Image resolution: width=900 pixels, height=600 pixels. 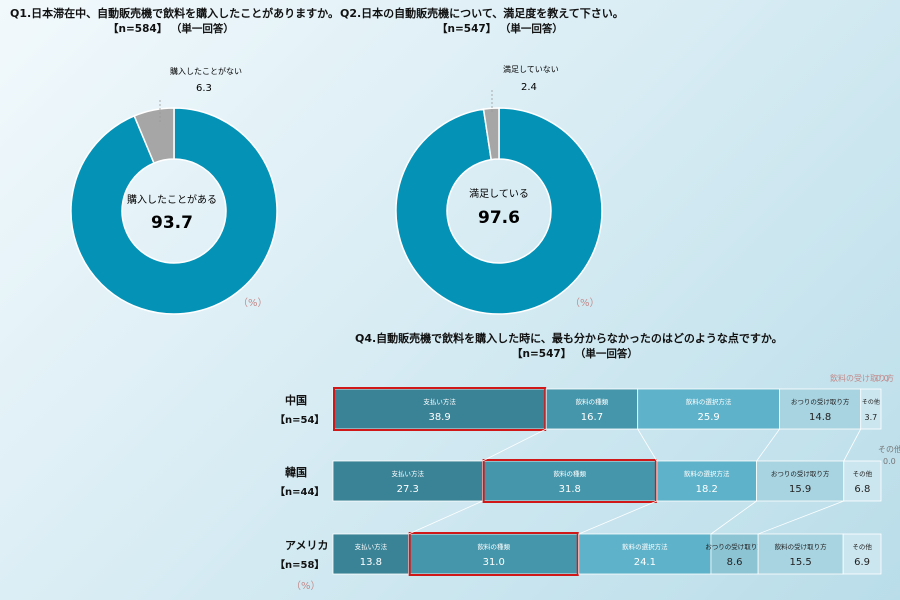 I want to click on q2-donut, so click(x=499, y=211).